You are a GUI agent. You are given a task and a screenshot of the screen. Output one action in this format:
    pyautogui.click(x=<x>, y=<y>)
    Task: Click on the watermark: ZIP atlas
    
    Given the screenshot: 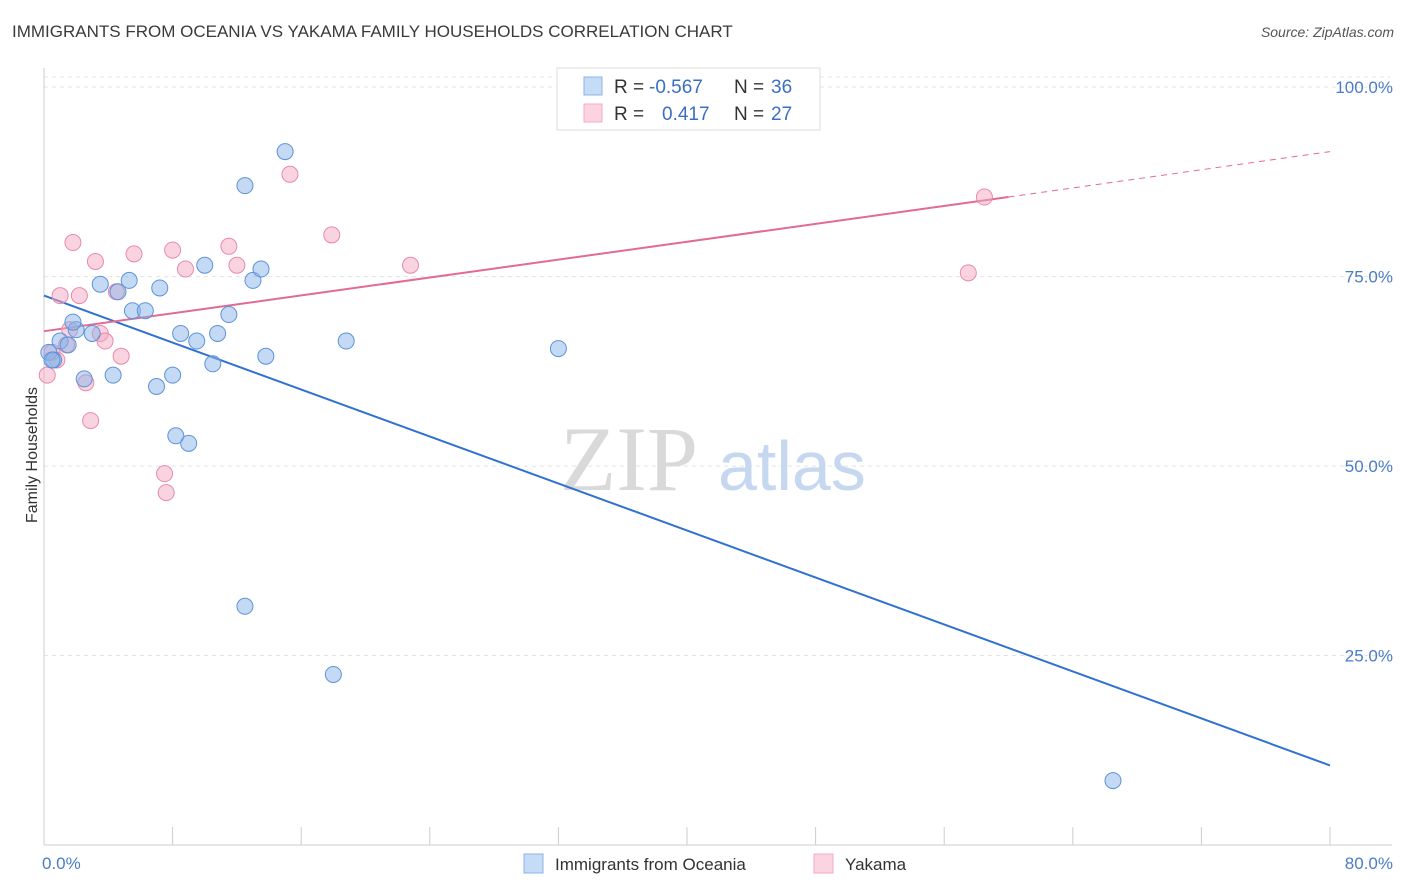 What is the action you would take?
    pyautogui.click(x=713, y=459)
    